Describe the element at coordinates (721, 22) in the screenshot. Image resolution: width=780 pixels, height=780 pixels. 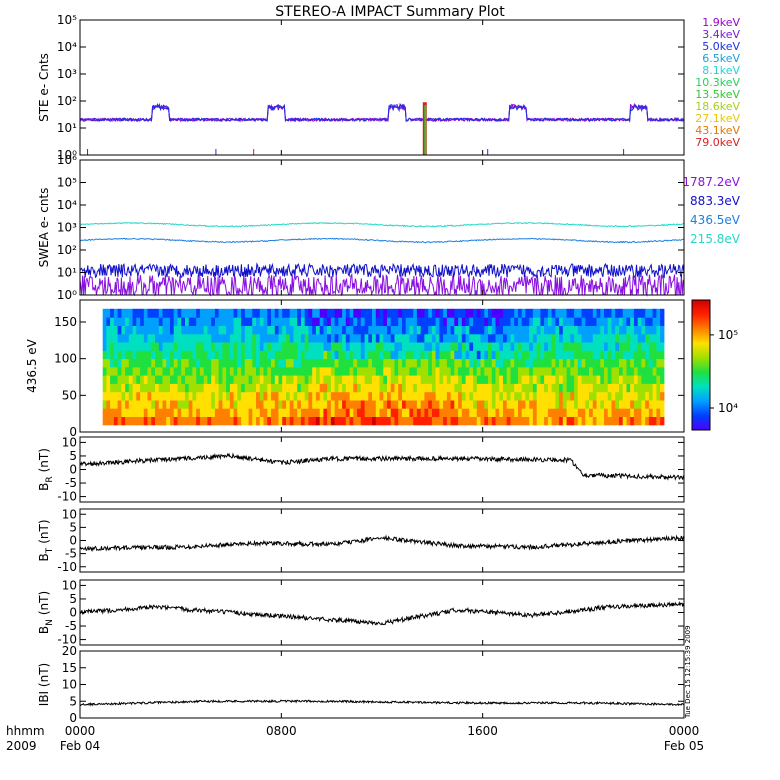
I see `ste-legend-entry: 1.9keV` at that location.